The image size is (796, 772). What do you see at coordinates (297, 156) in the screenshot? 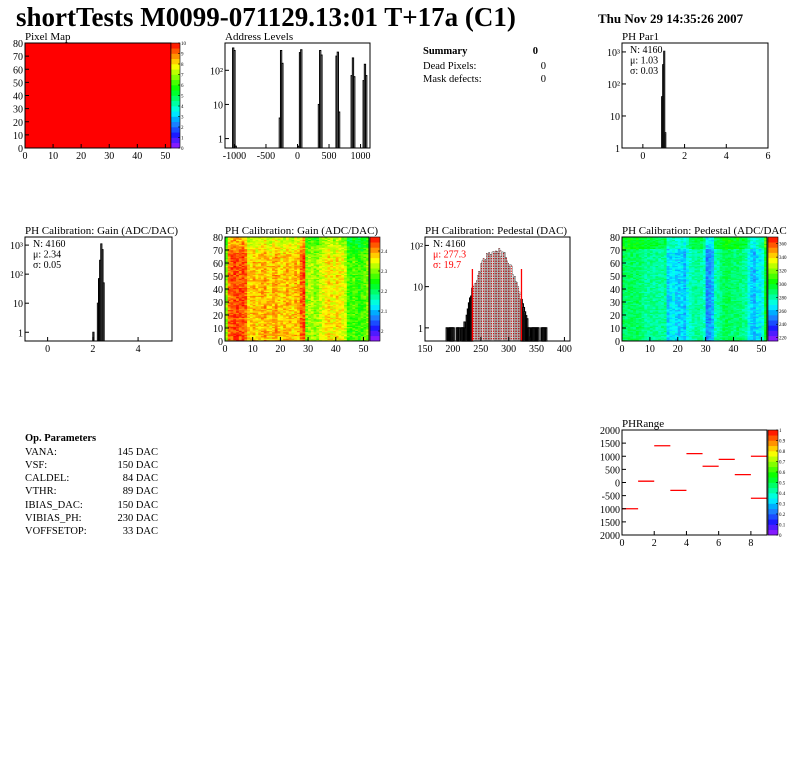
I see `x-tick-label: 0` at bounding box center [297, 156].